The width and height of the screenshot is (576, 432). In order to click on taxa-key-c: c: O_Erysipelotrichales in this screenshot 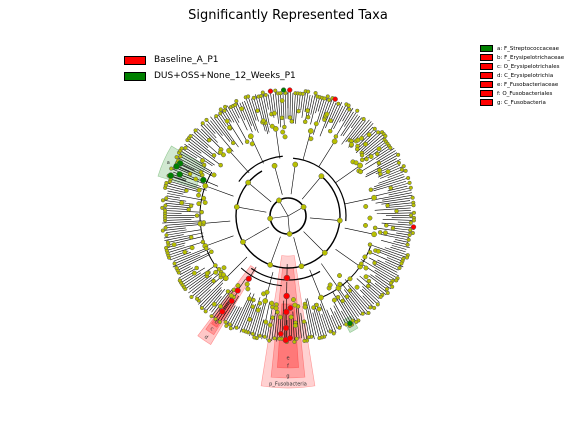, I will do `click(522, 66)`.